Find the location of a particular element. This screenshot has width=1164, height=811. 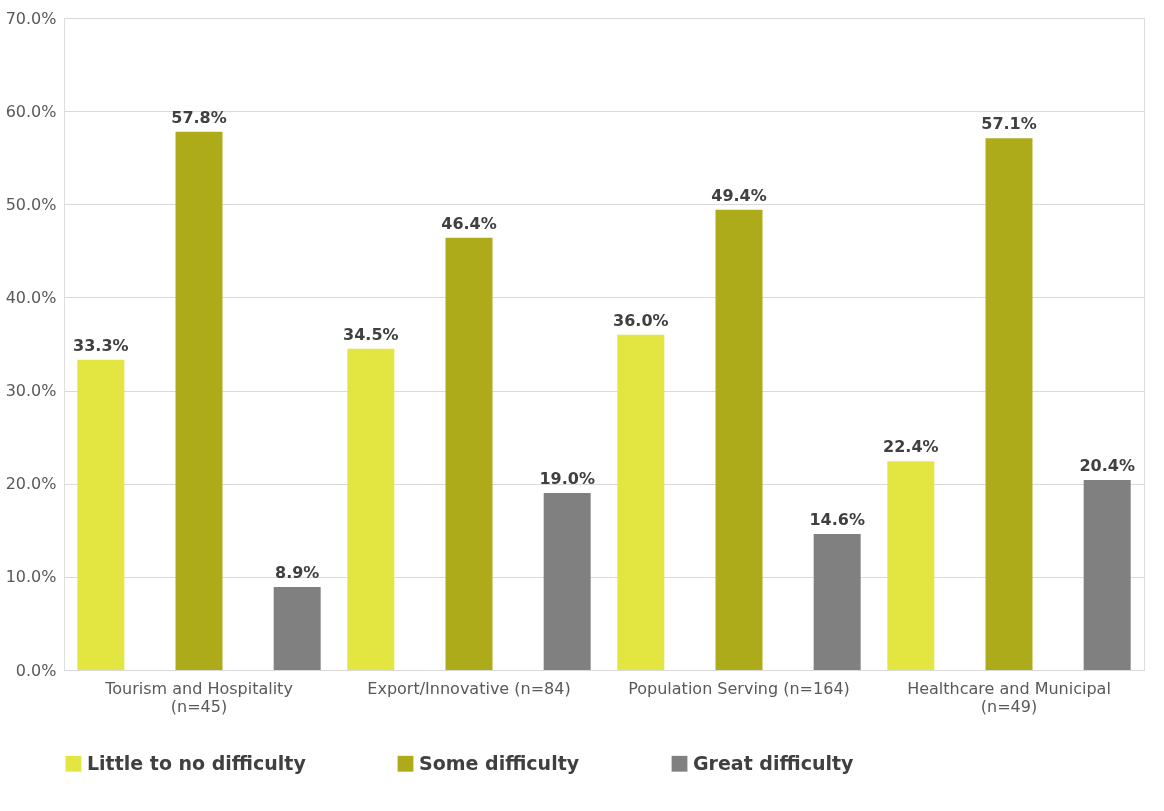

data-label: 8.9% is located at coordinates (297, 573).